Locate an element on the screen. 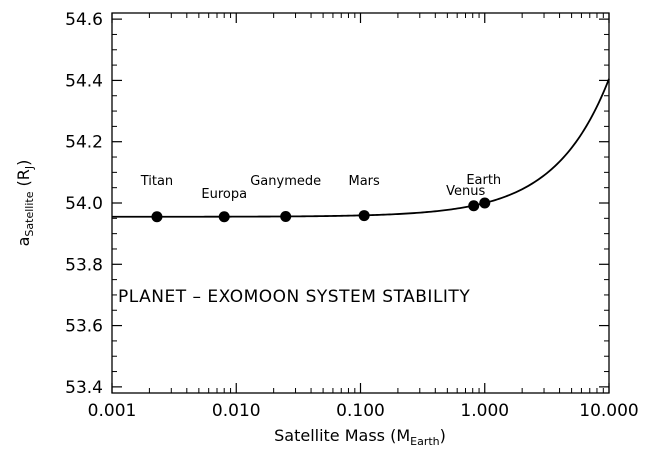  y-tick-label-2: 53.8 is located at coordinates (84, 265).